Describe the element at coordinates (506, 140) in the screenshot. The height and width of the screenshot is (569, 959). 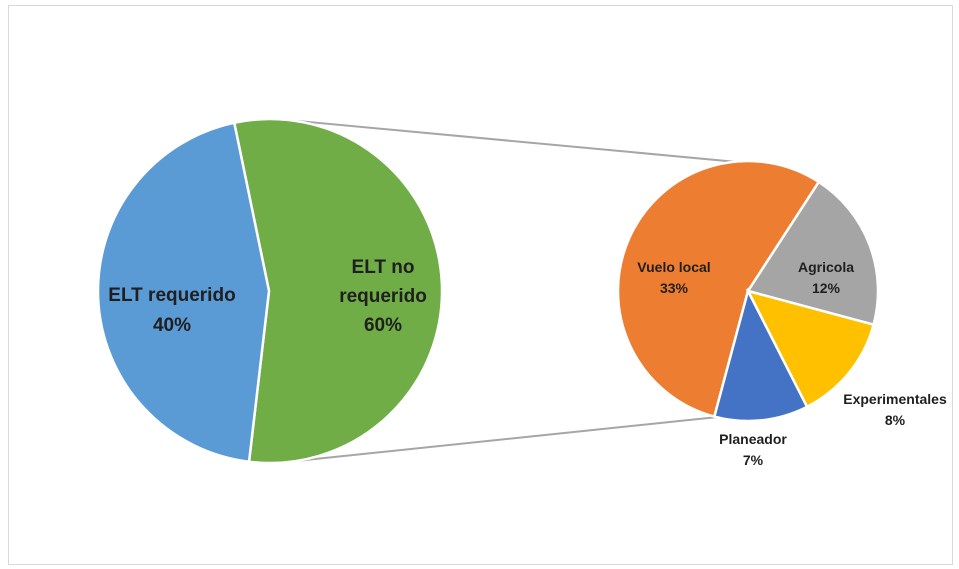
I see `connector-line-top` at that location.